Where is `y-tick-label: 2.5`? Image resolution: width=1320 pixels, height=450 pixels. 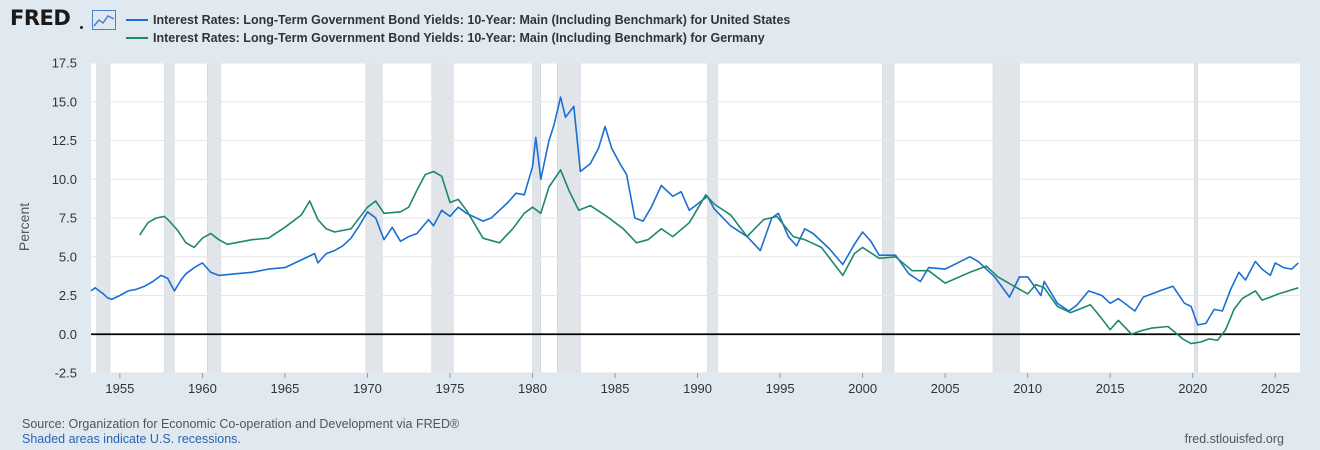
y-tick-label: 2.5 is located at coordinates (68, 295).